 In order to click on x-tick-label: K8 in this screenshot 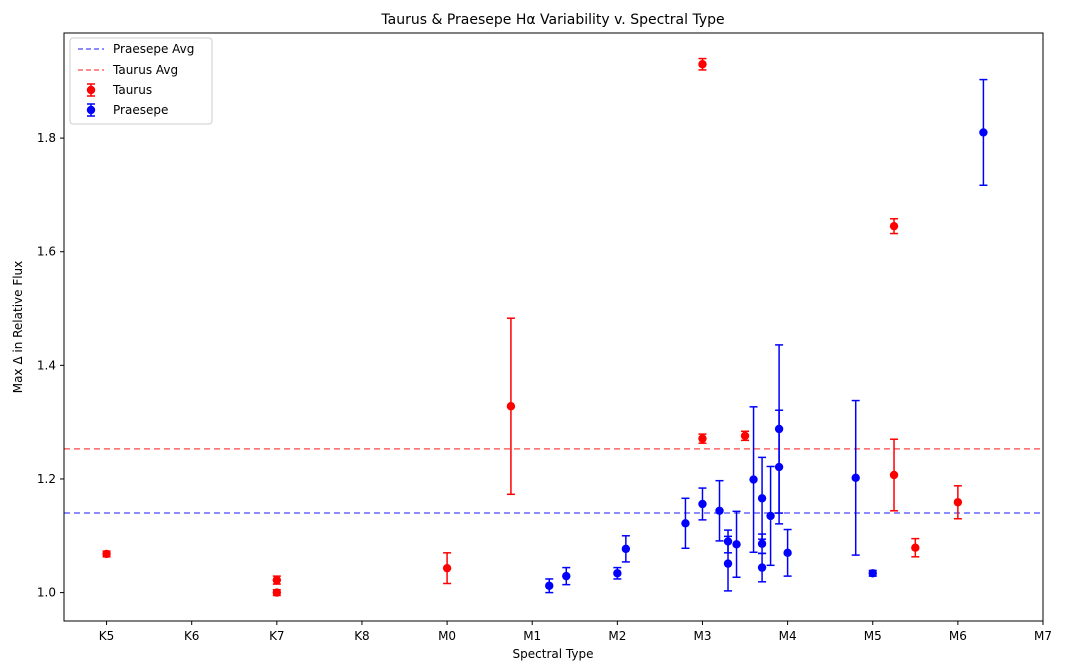, I will do `click(362, 636)`.